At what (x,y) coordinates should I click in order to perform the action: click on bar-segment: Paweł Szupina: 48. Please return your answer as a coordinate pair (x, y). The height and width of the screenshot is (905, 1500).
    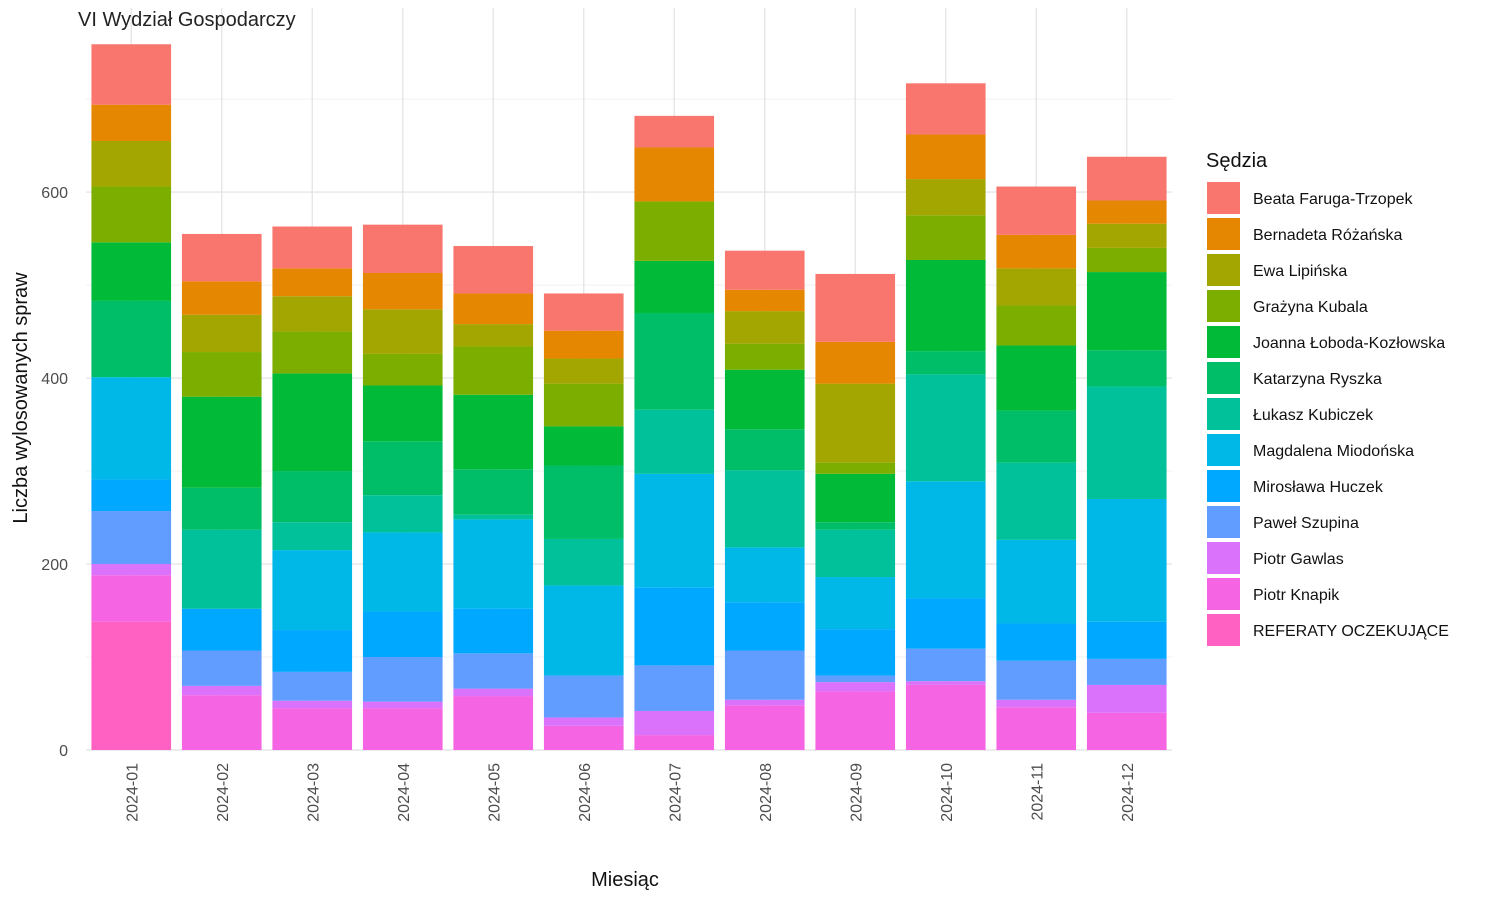
    Looking at the image, I should click on (402, 679).